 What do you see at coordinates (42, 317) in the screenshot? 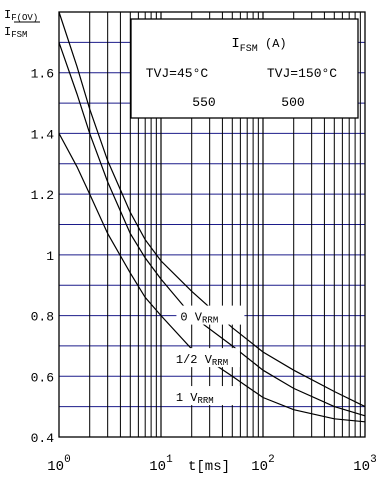
I see `y-tick-label: 0.8` at bounding box center [42, 317].